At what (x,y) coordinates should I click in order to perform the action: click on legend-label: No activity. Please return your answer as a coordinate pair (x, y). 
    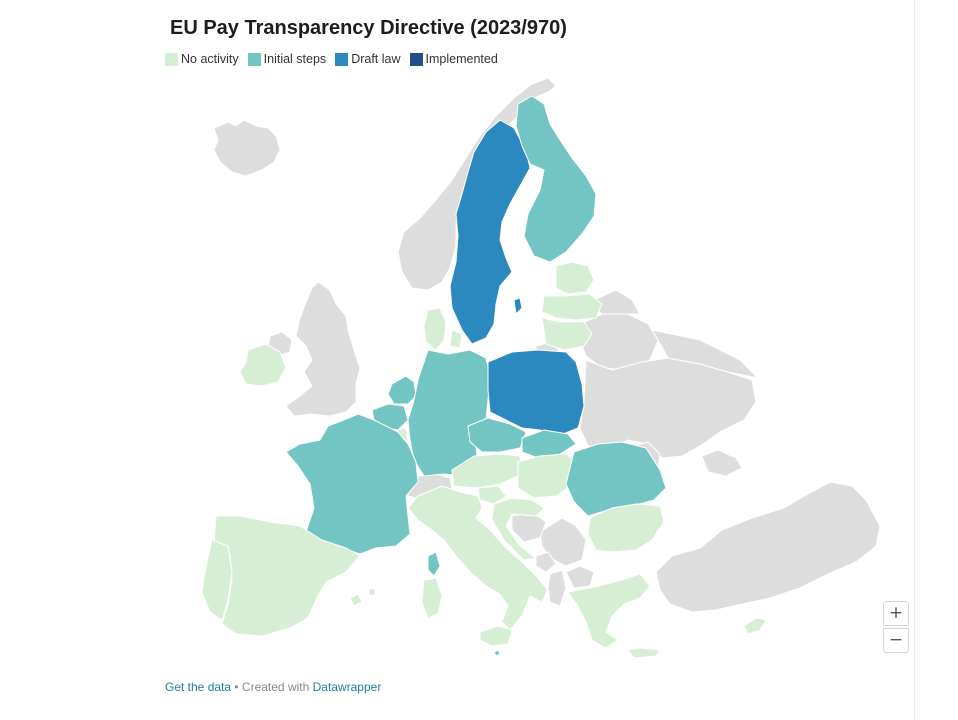
    Looking at the image, I should click on (210, 59).